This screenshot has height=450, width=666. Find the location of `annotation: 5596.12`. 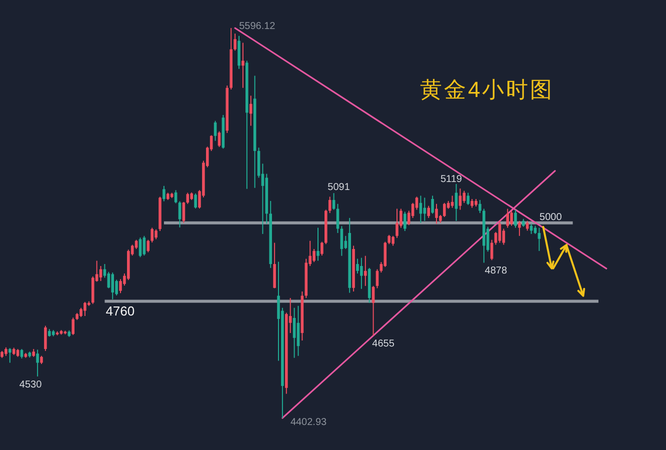

annotation: 5596.12 is located at coordinates (257, 26).